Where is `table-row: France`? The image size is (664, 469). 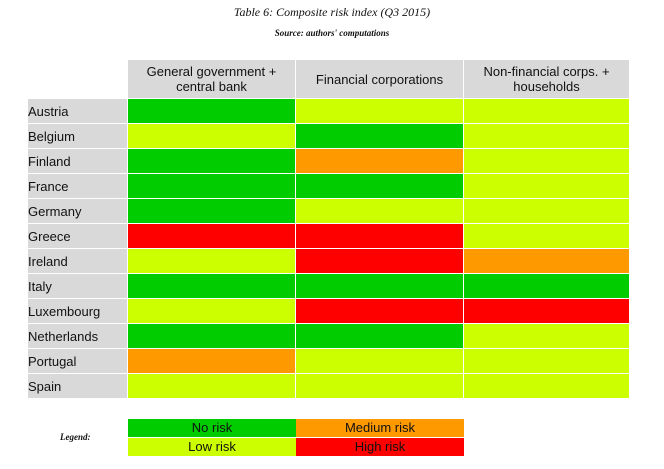
table-row: France is located at coordinates (329, 186).